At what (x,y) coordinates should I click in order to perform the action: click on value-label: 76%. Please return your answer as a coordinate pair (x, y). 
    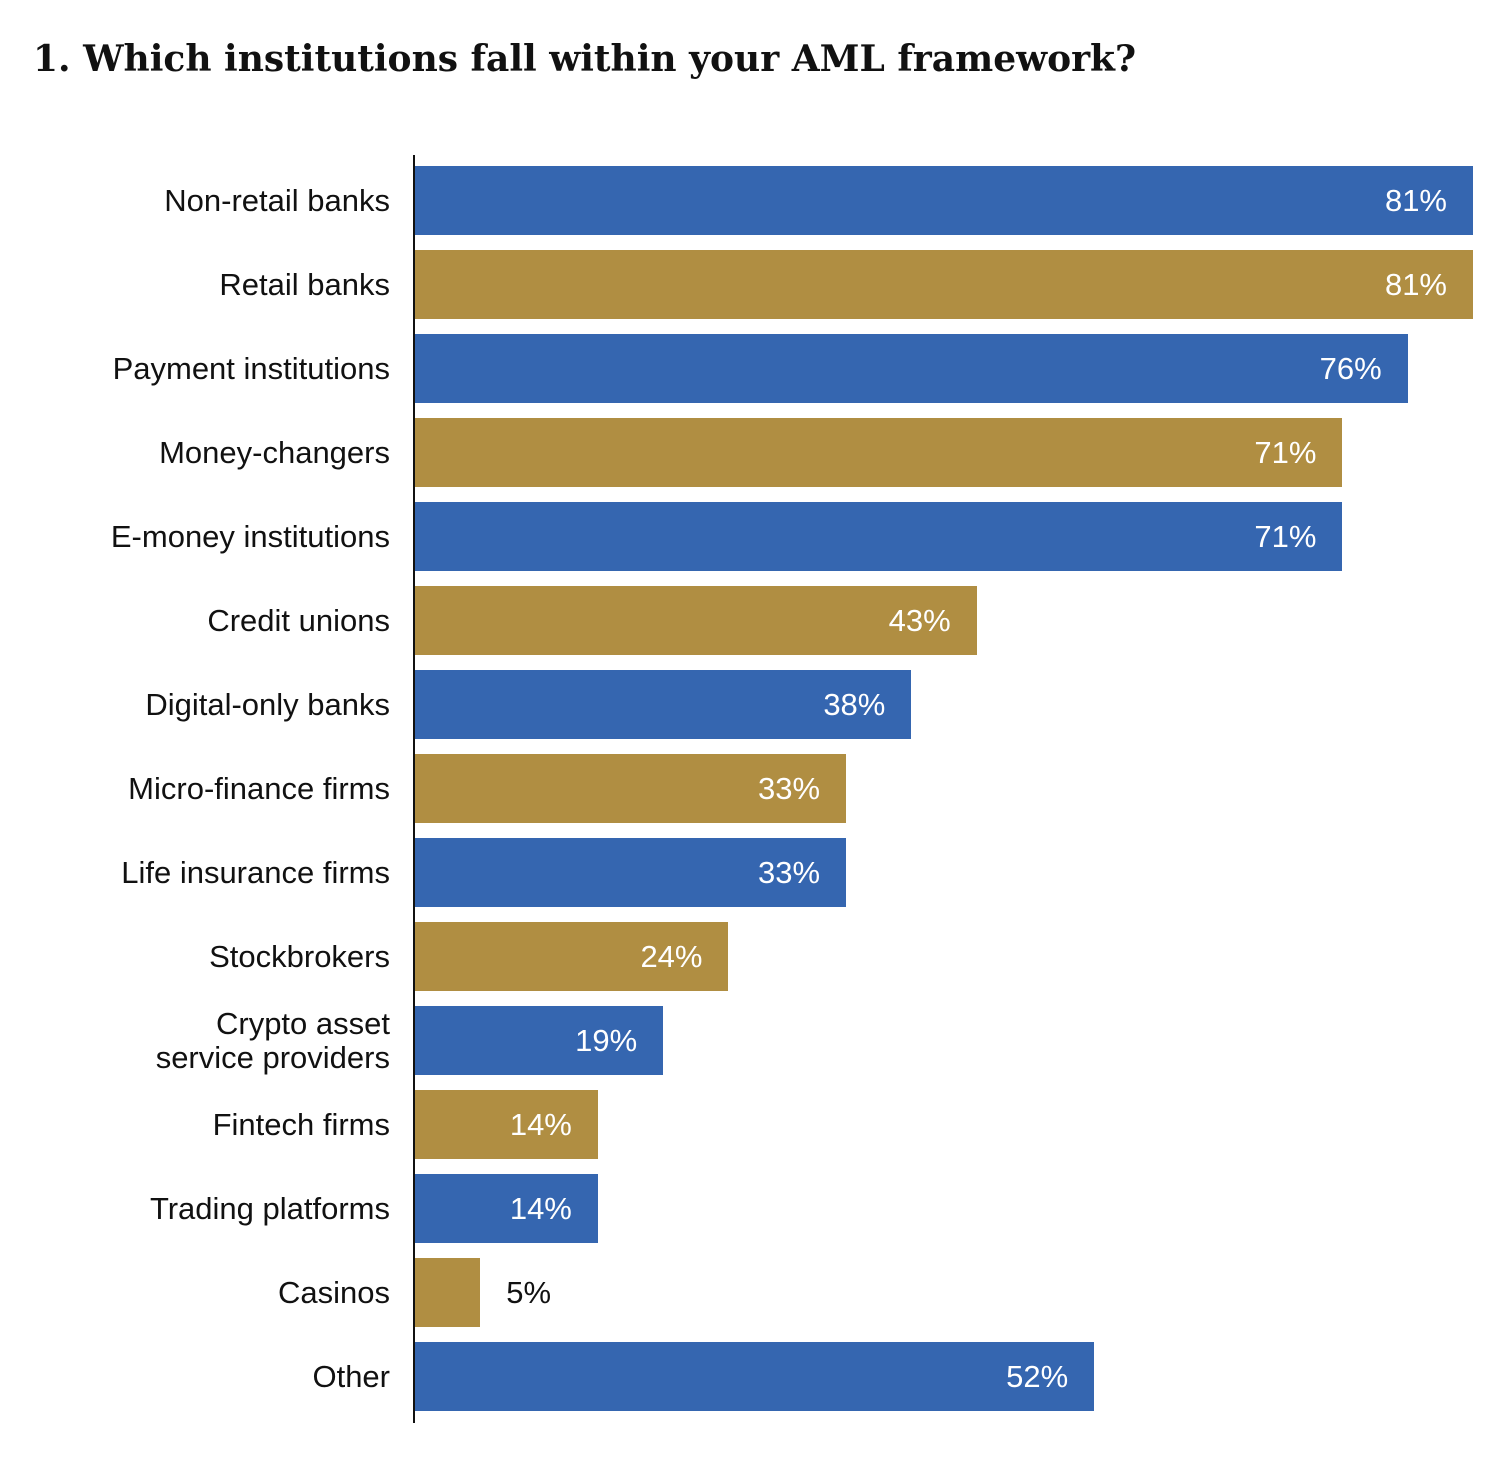
    Looking at the image, I should click on (1350, 368).